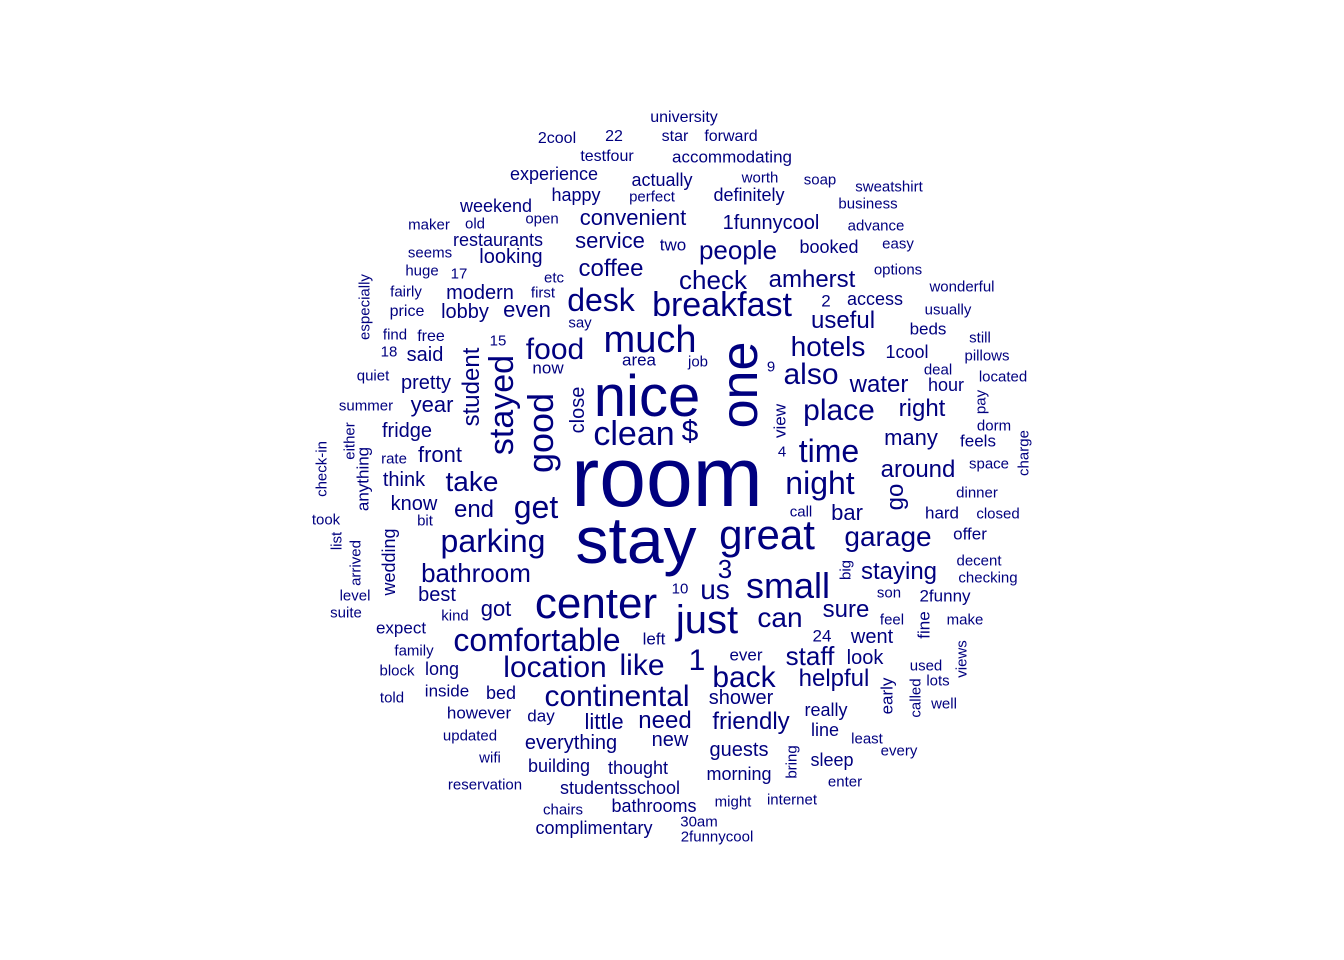 This screenshot has height=960, width=1344. What do you see at coordinates (767, 534) in the screenshot?
I see `word-great: great` at bounding box center [767, 534].